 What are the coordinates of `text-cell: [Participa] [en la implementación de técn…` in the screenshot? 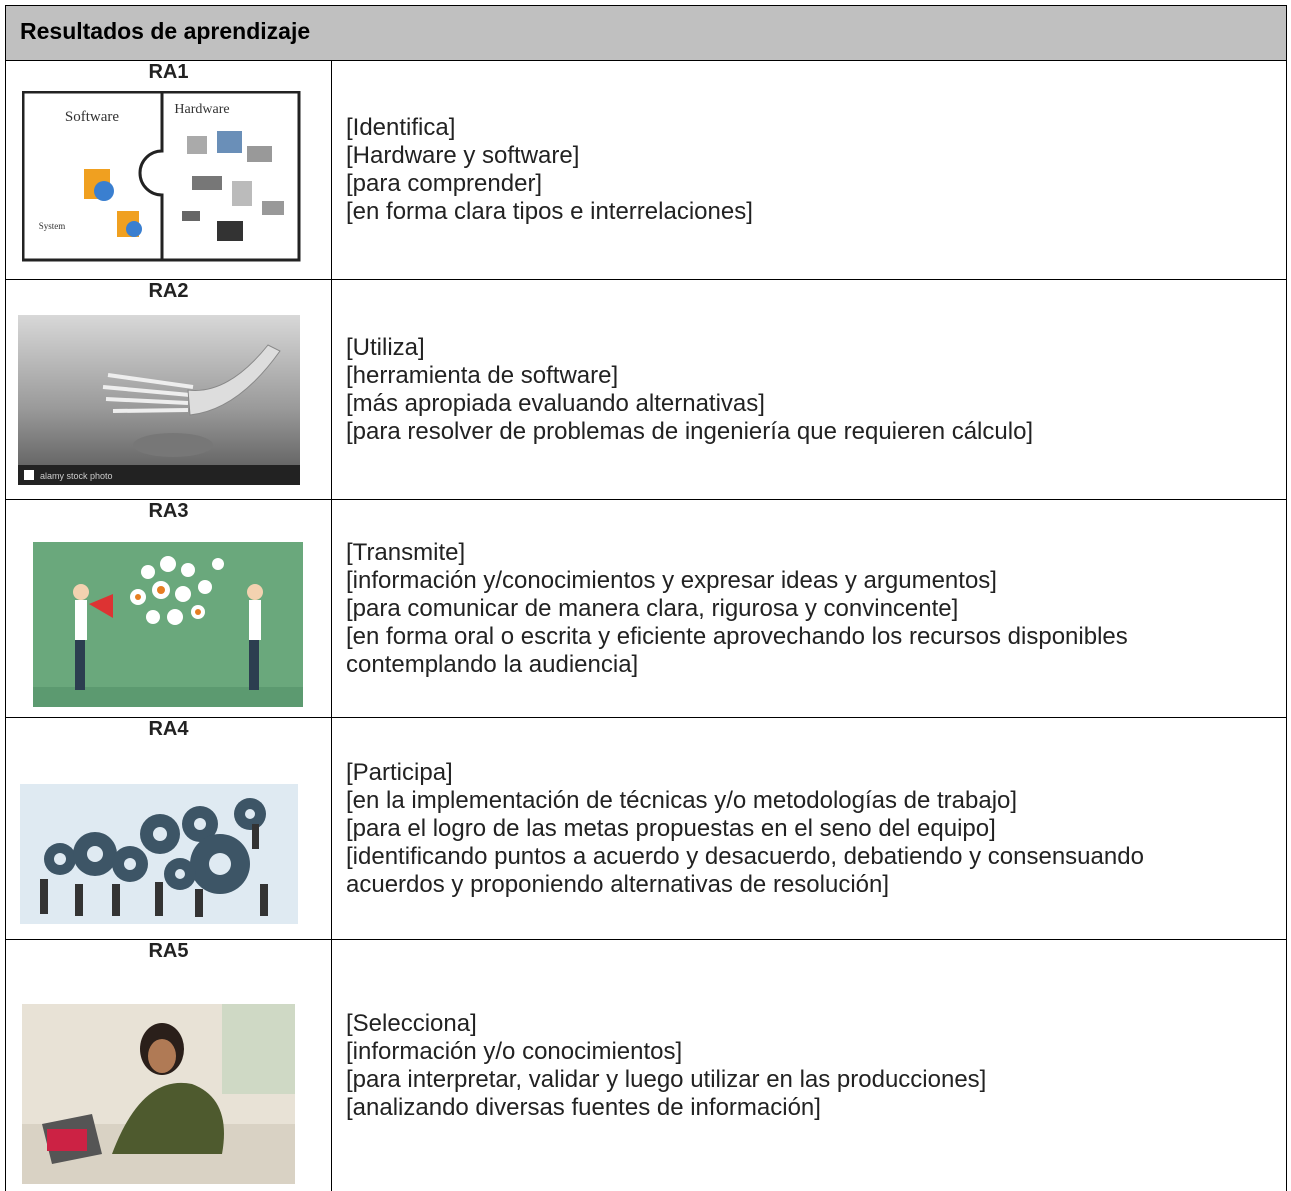 It's located at (796, 828).